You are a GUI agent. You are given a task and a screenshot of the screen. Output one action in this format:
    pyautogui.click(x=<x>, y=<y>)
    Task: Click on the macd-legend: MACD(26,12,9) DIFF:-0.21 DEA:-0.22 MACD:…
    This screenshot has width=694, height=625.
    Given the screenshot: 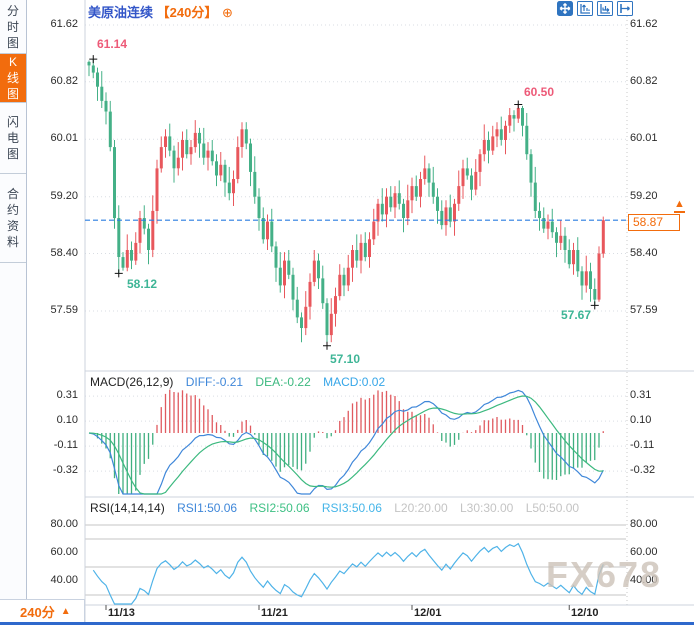 What is the action you would take?
    pyautogui.click(x=242, y=382)
    